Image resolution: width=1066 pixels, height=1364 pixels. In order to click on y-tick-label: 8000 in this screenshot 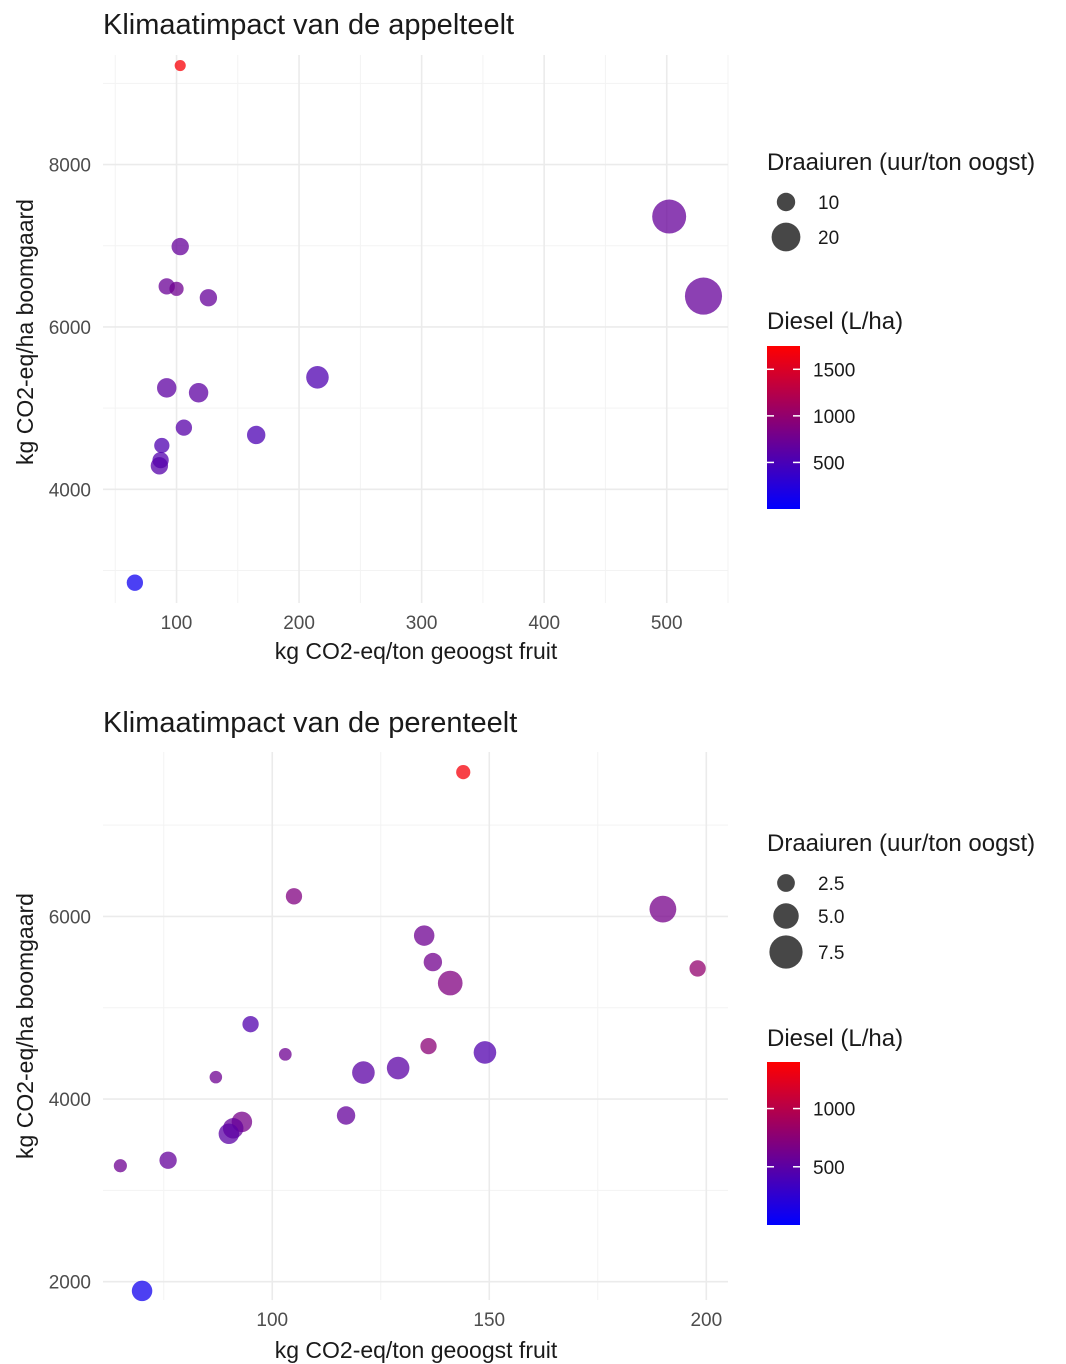, I will do `click(70, 166)`.